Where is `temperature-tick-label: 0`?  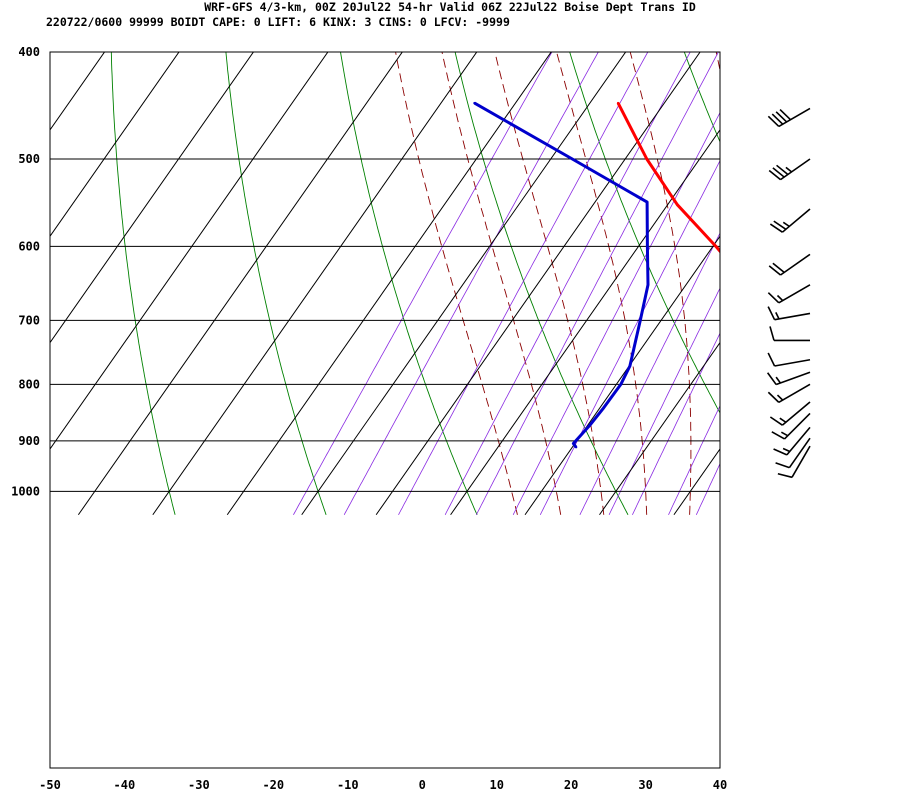 temperature-tick-label: 0 is located at coordinates (422, 785).